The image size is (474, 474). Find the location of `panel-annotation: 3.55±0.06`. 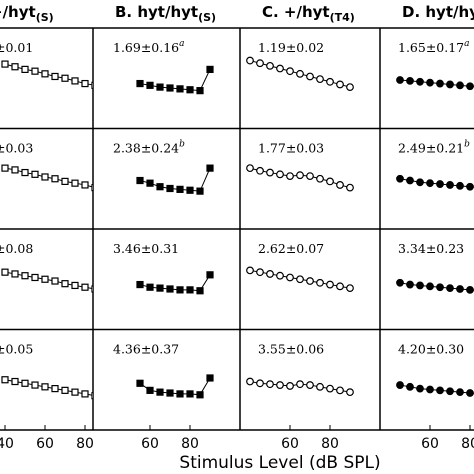

panel-annotation: 3.55±0.06 is located at coordinates (291, 349).